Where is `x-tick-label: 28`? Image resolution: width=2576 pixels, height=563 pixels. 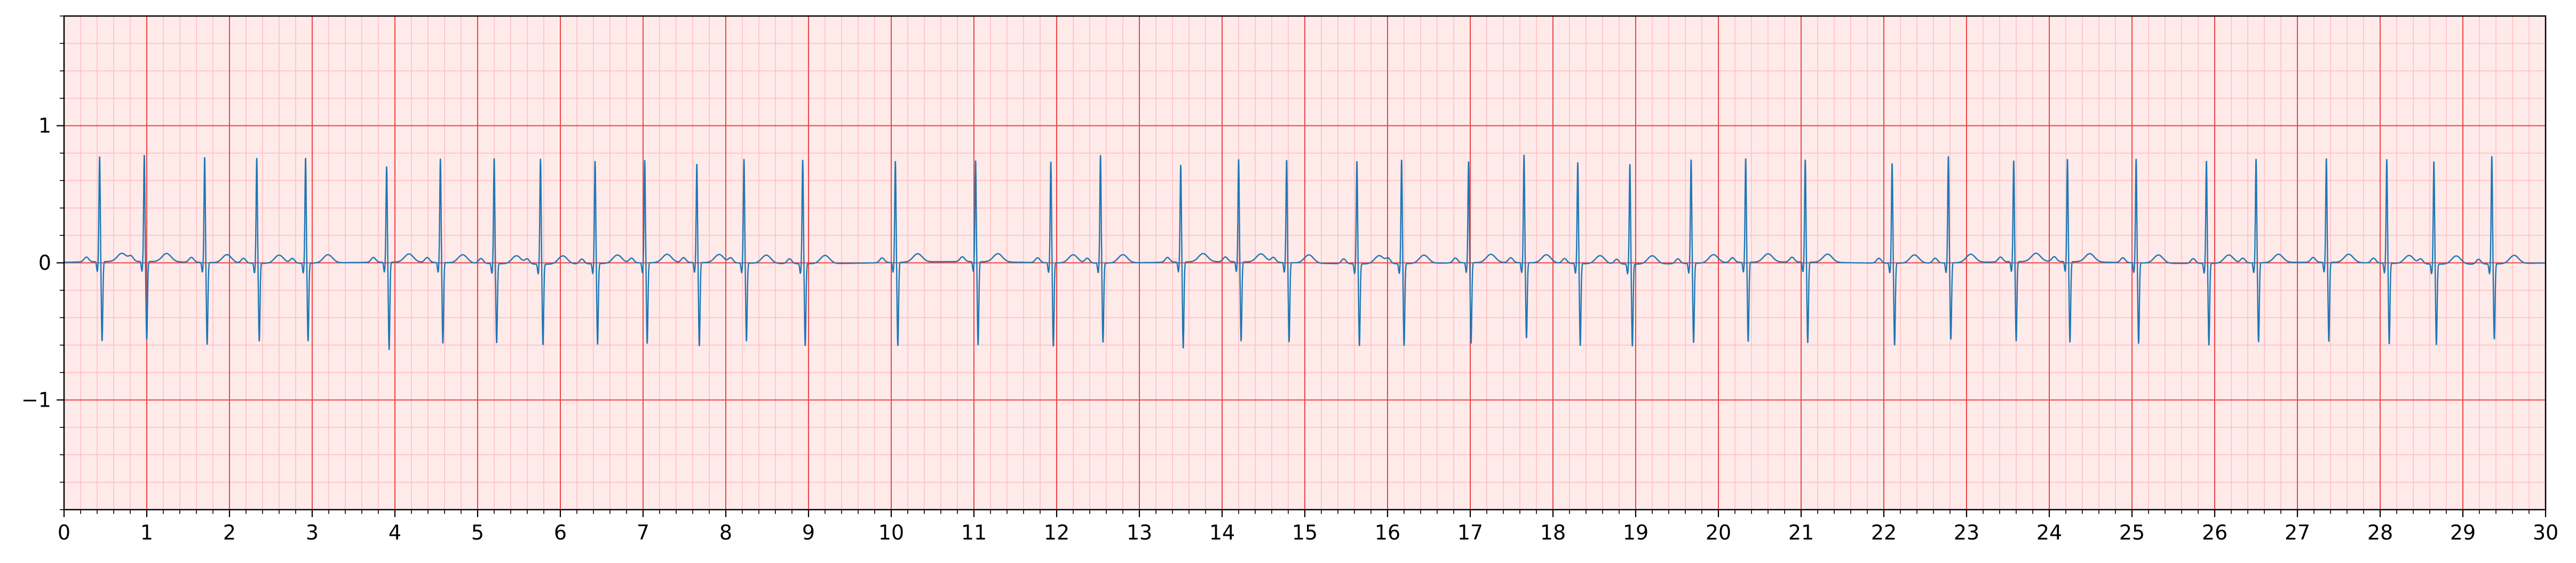 x-tick-label: 28 is located at coordinates (2380, 532).